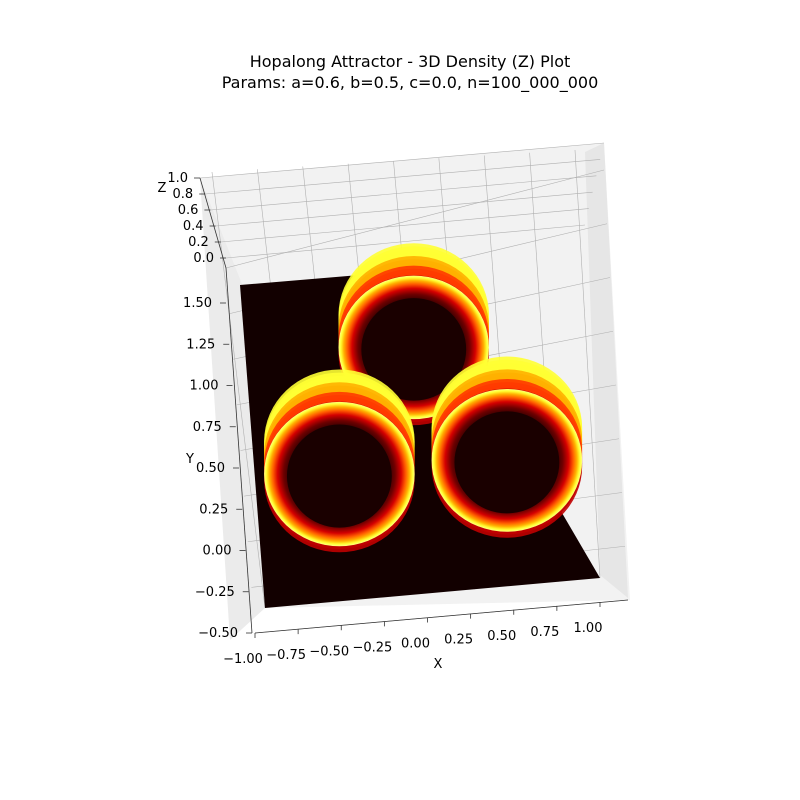 Image resolution: width=800 pixels, height=800 pixels. What do you see at coordinates (213, 509) in the screenshot?
I see `y-tick-label: 0.25` at bounding box center [213, 509].